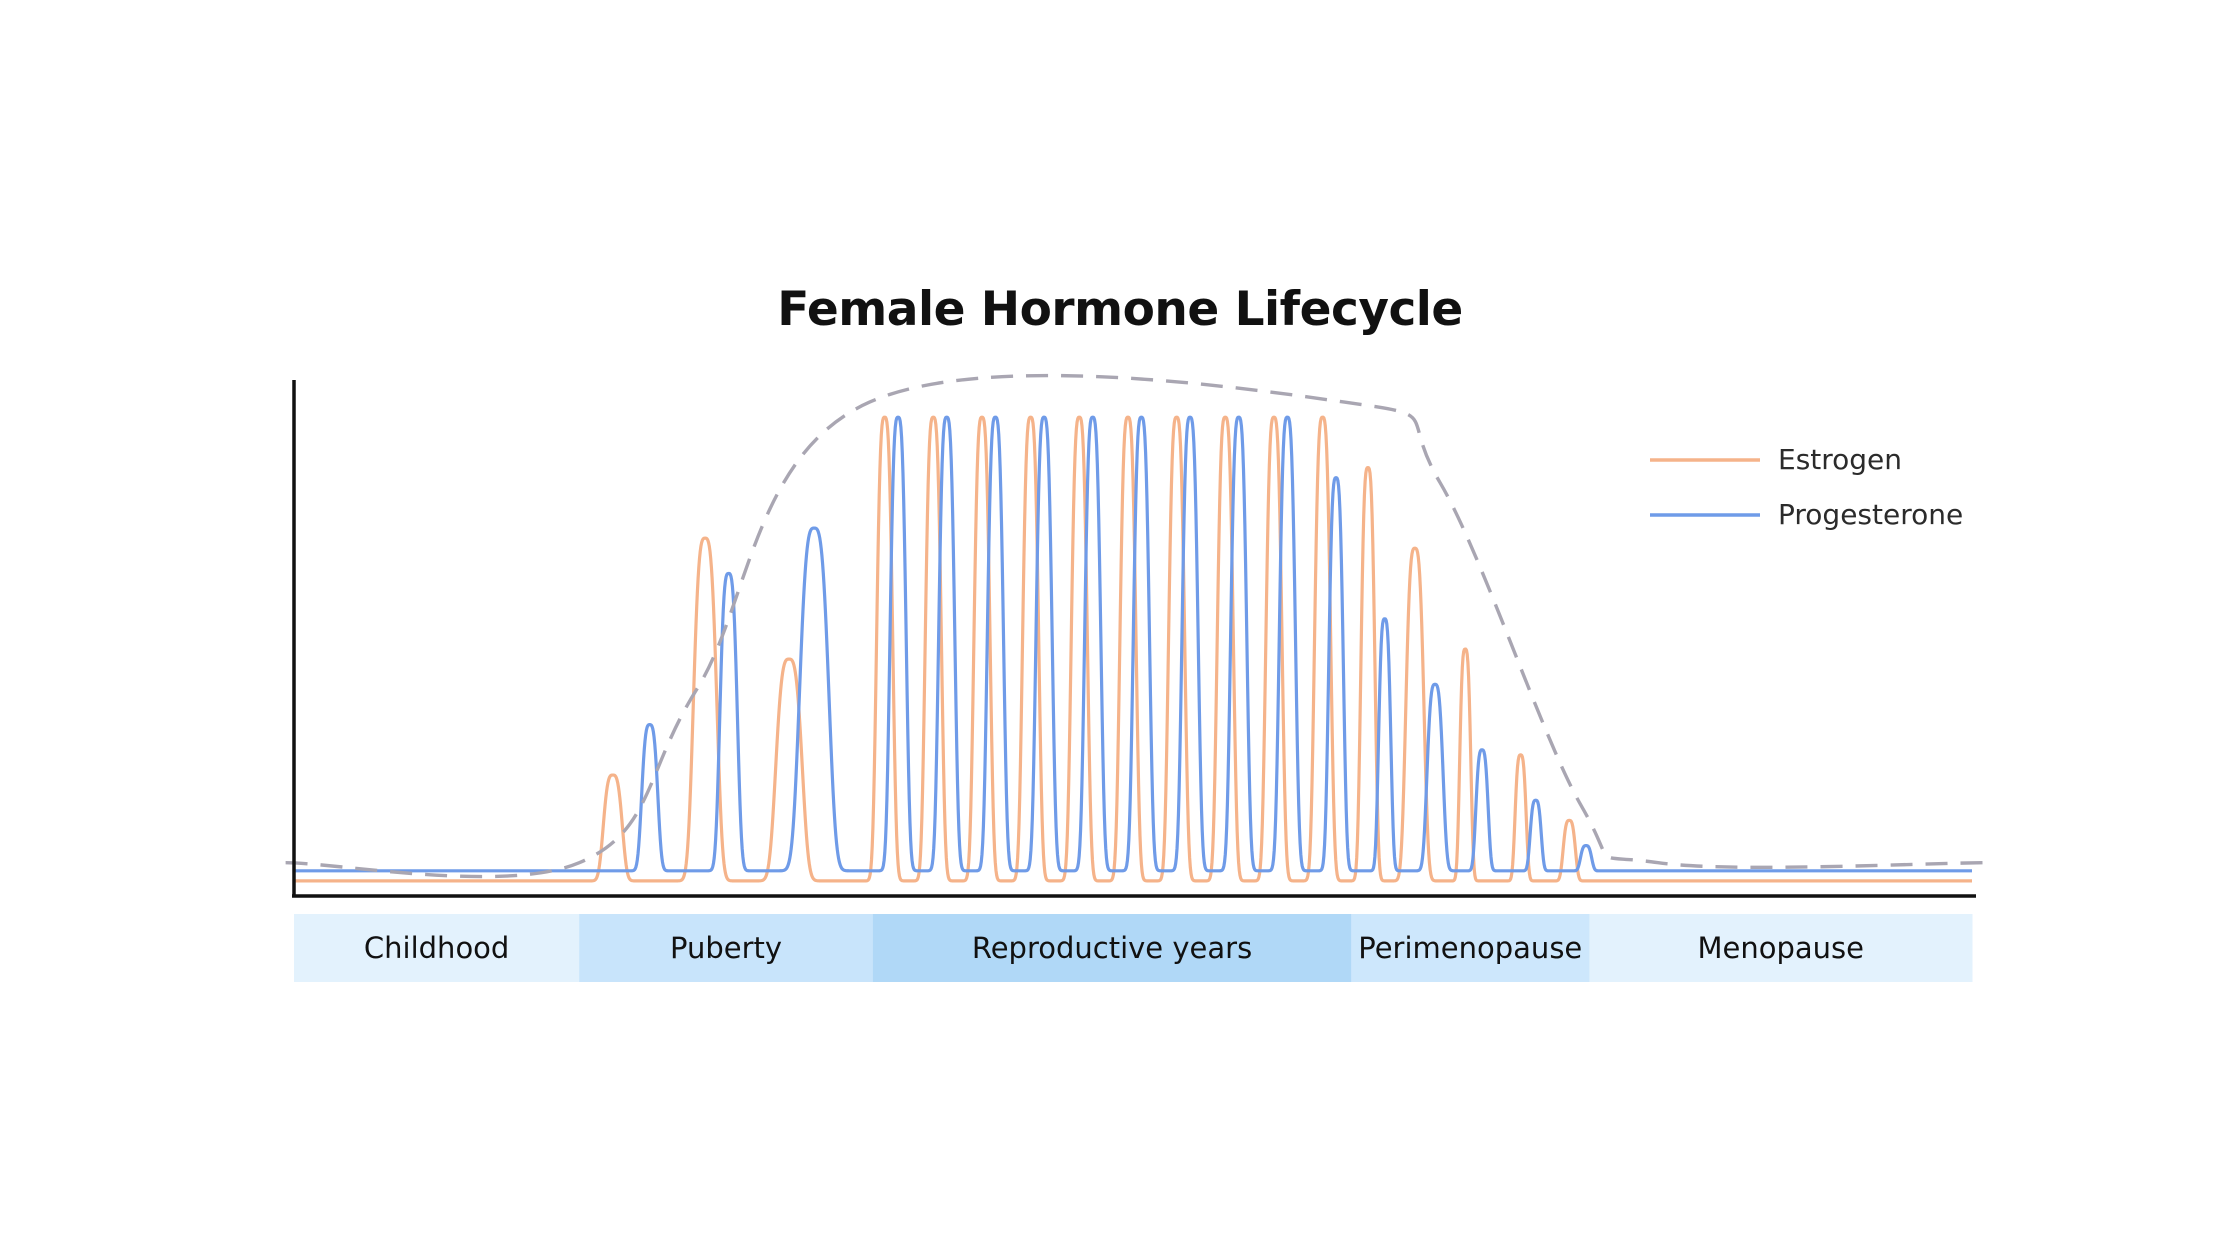 The height and width of the screenshot is (1260, 2240). I want to click on phase-label: Perimenopause, so click(1470, 948).